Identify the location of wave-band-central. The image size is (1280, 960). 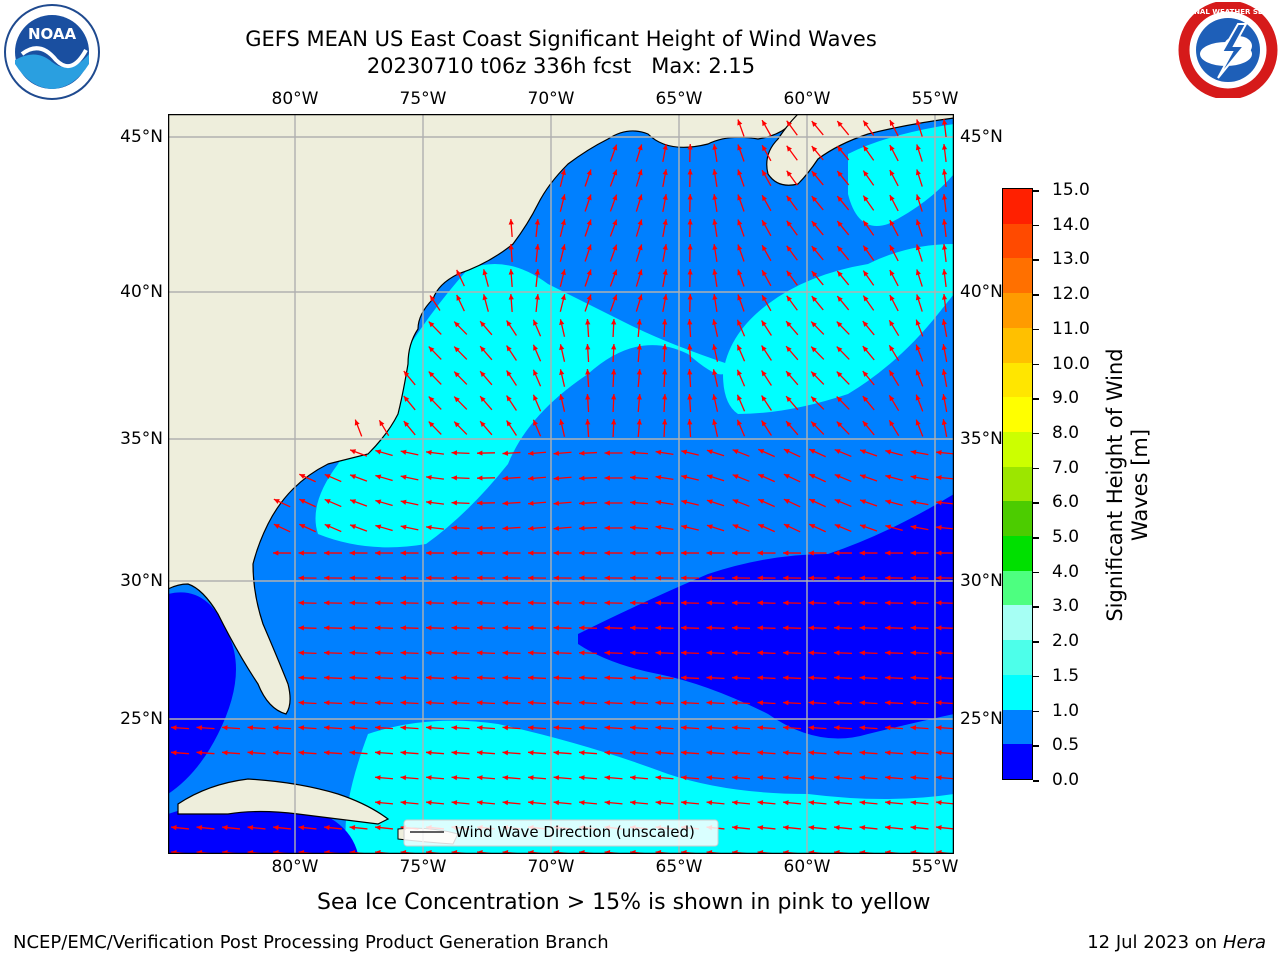
(838, 329).